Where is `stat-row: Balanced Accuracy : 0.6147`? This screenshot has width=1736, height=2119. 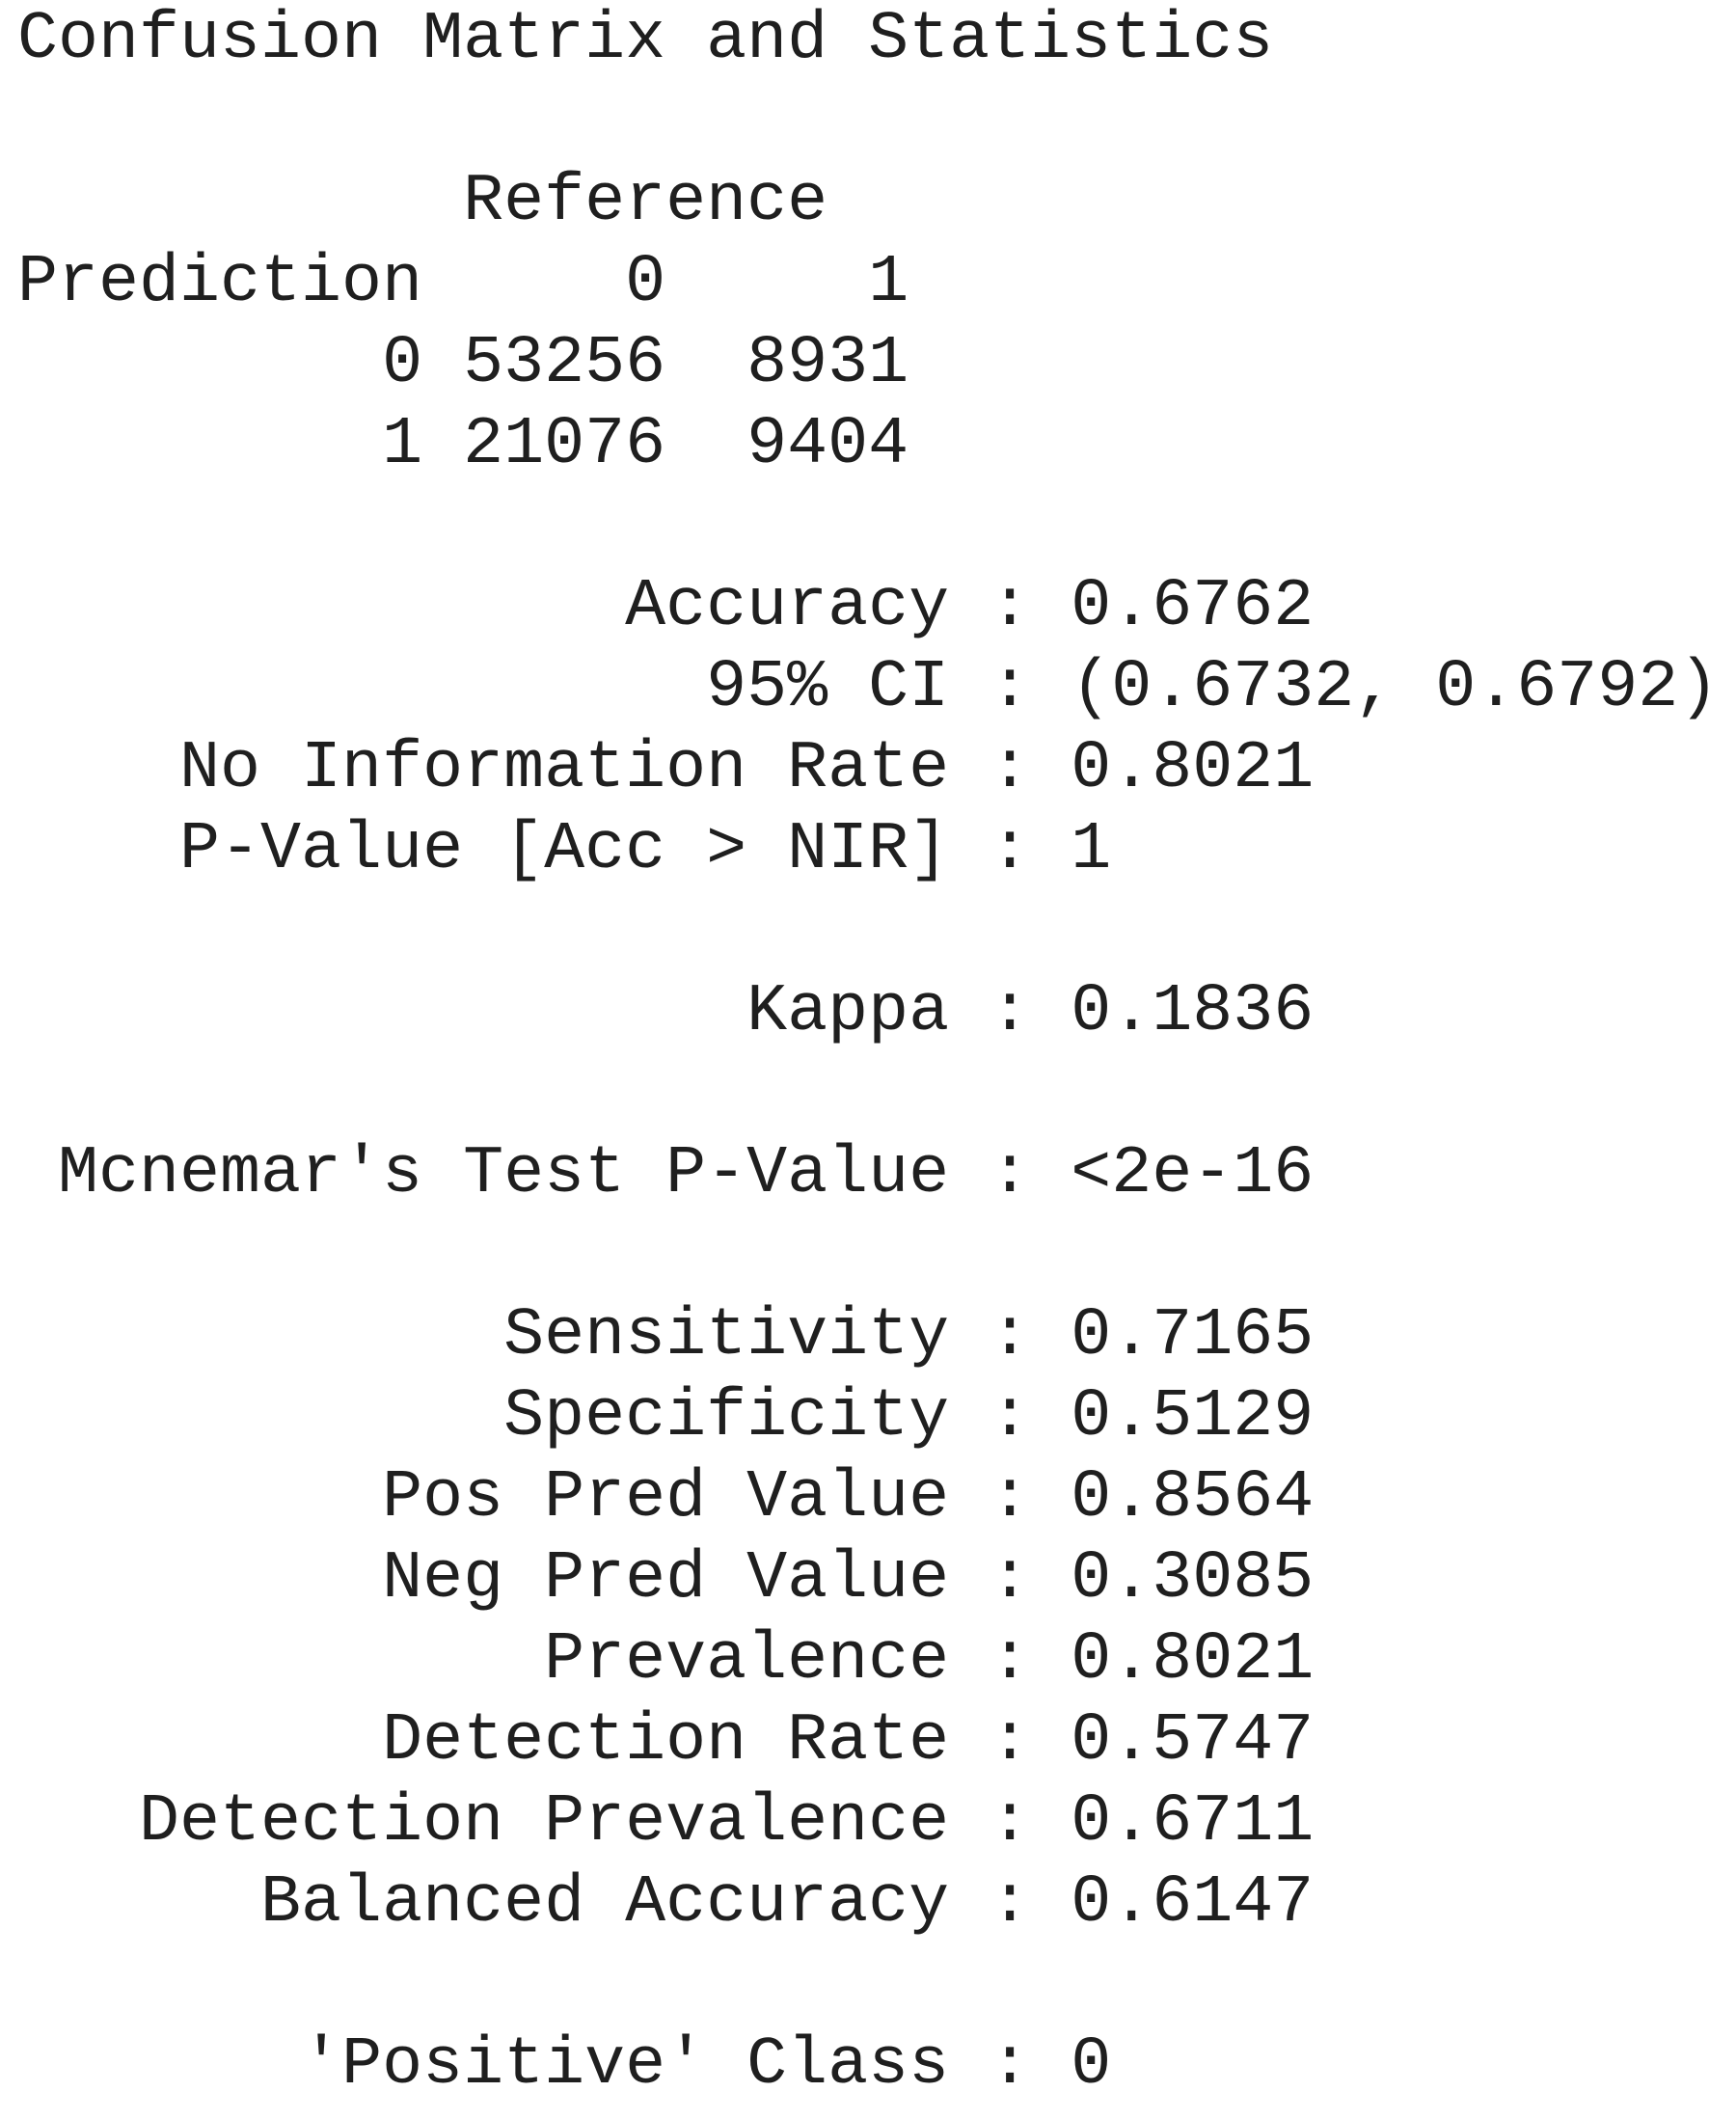 stat-row: Balanced Accuracy : 0.6147 is located at coordinates (876, 1904).